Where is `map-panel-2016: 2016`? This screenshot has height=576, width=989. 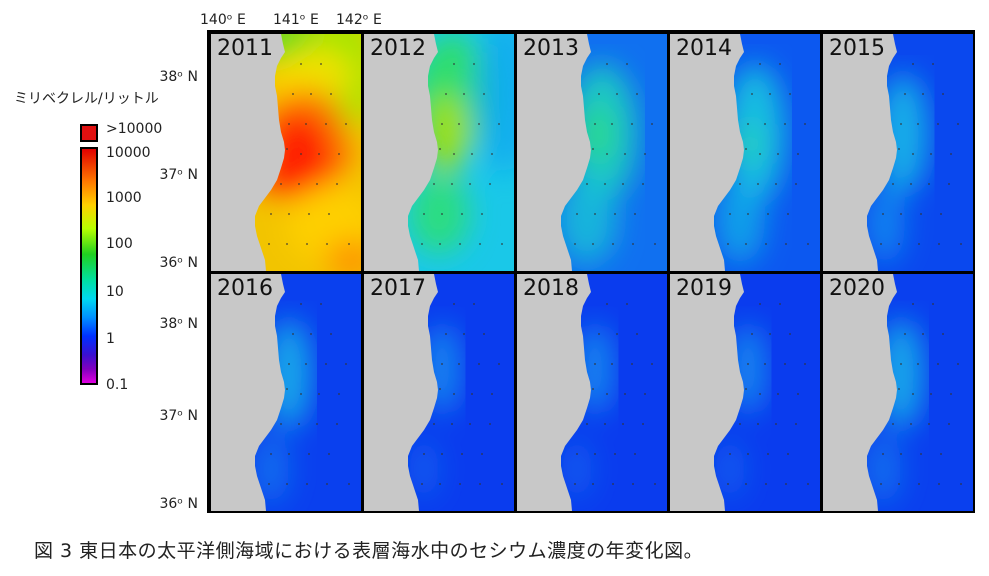
map-panel-2016: 2016 is located at coordinates (286, 392).